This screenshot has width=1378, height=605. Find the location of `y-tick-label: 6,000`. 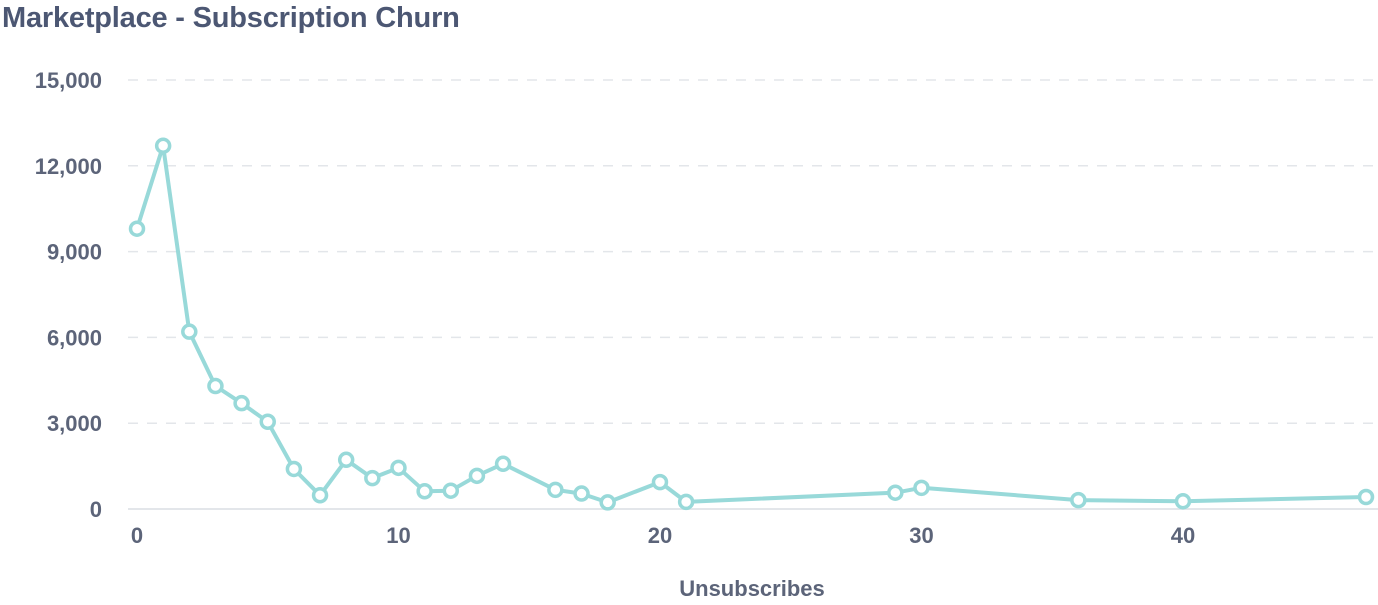

y-tick-label: 6,000 is located at coordinates (74, 337).